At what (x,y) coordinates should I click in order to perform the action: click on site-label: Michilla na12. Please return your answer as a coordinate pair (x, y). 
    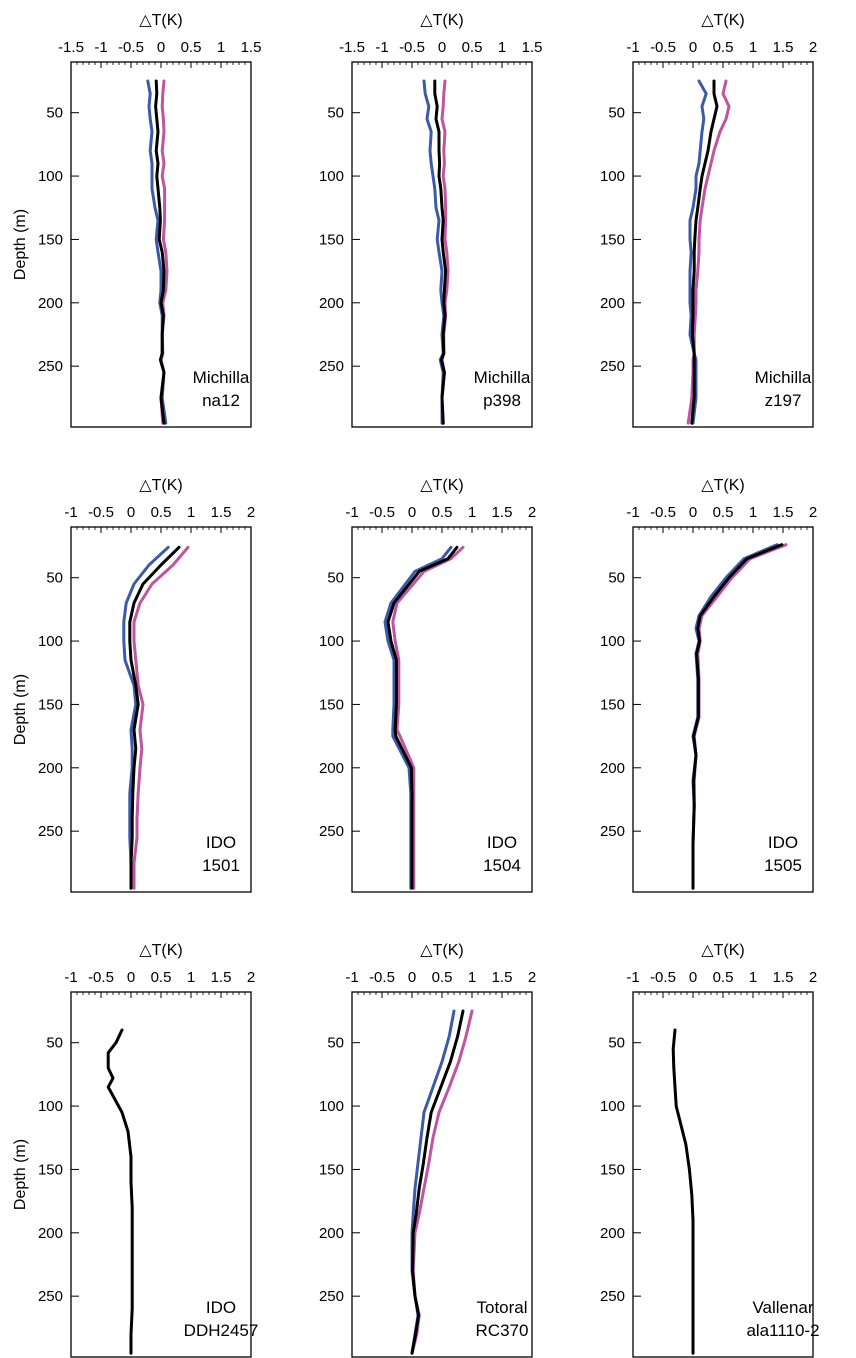
    Looking at the image, I should click on (221, 389).